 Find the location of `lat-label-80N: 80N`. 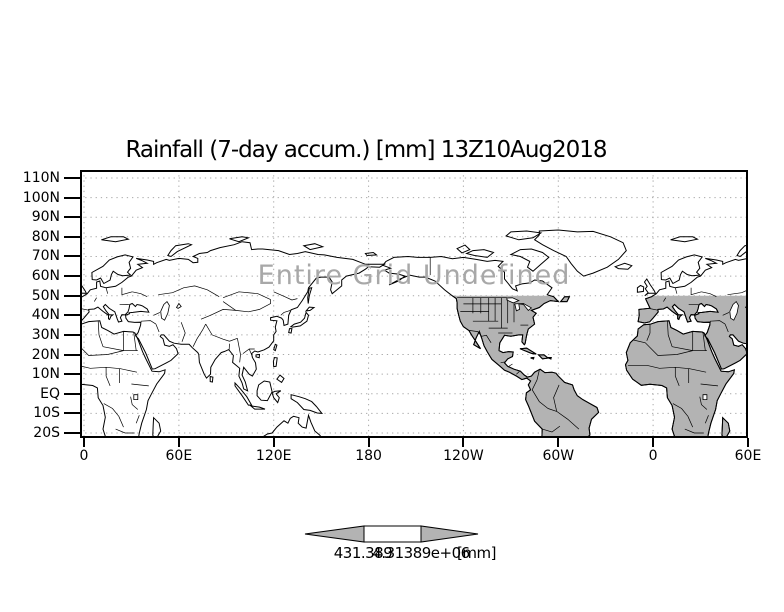

lat-label-80N: 80N is located at coordinates (45, 236).